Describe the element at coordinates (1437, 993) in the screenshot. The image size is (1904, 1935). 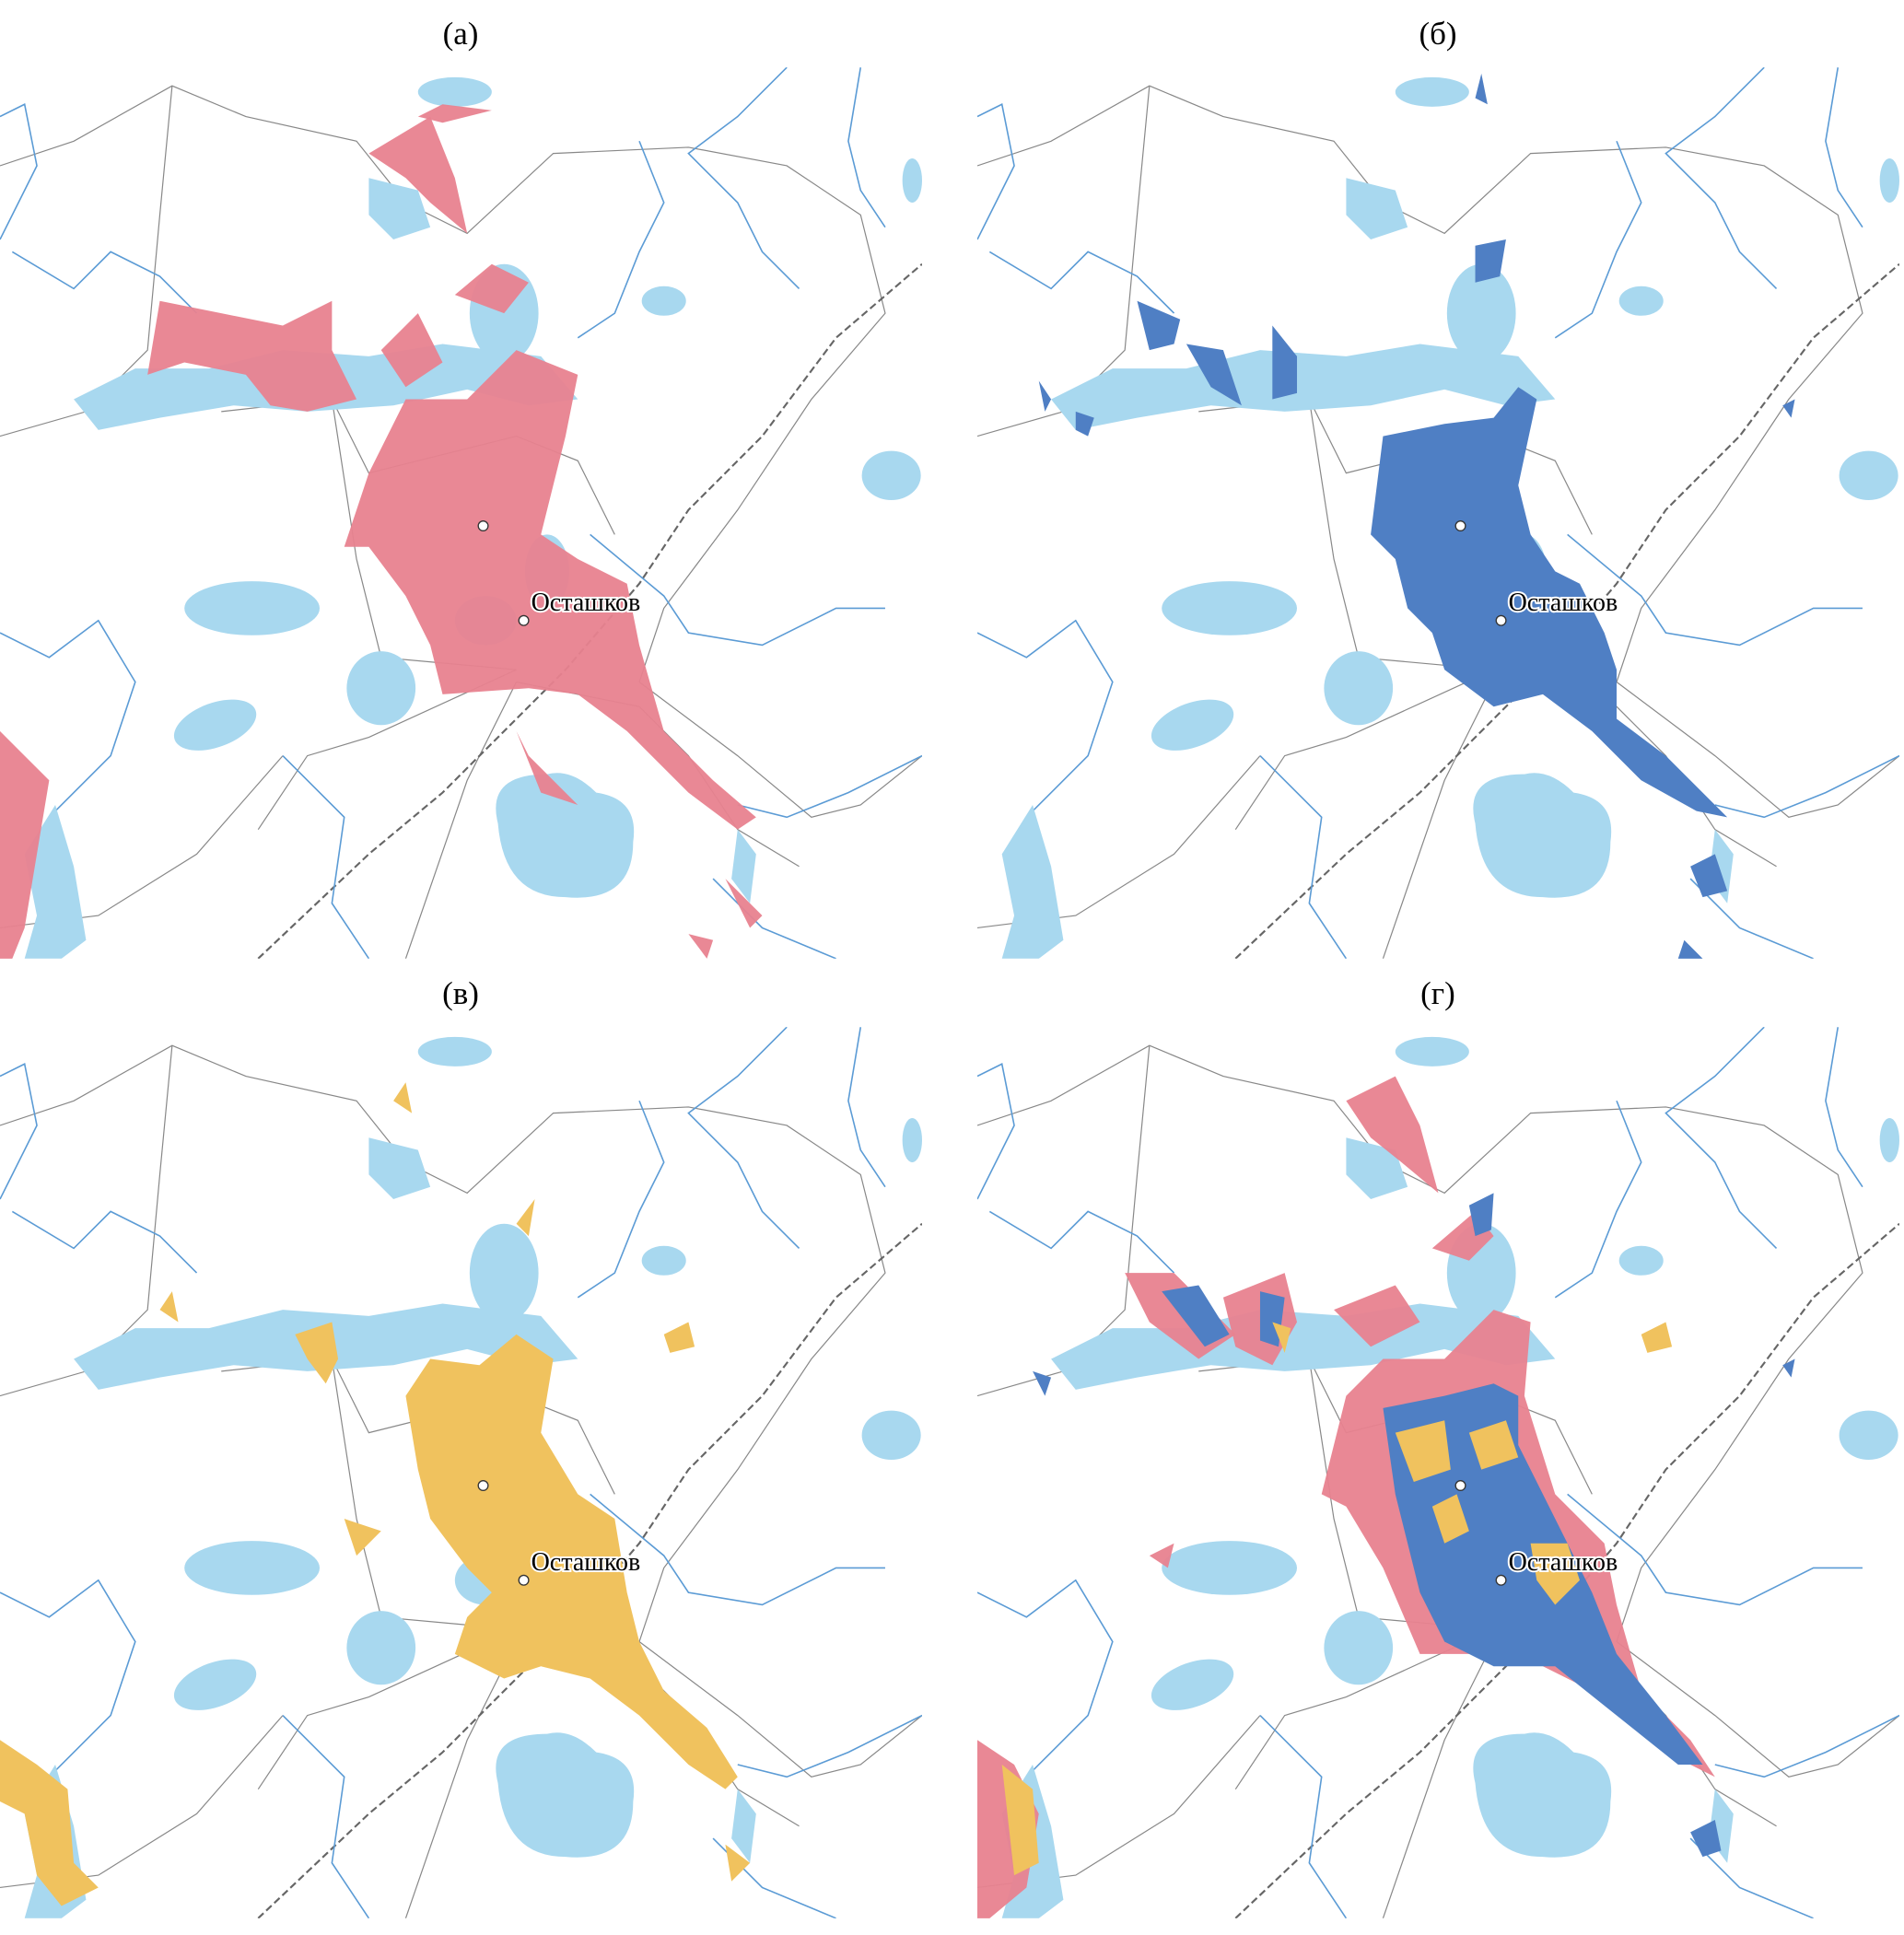
I see `panel-label: (г)` at that location.